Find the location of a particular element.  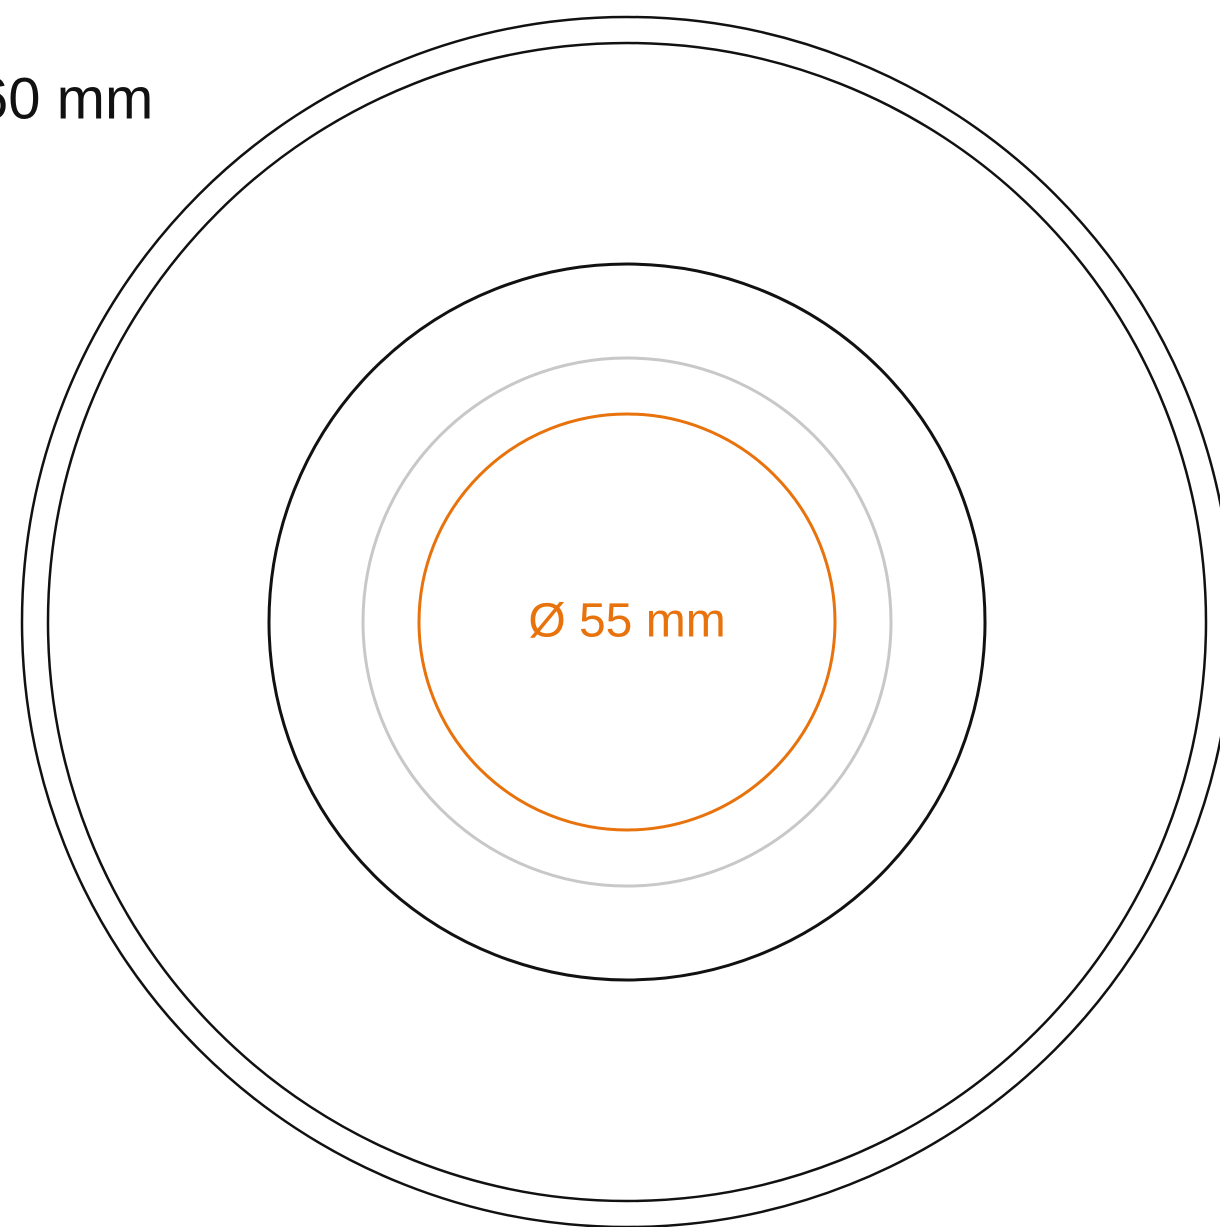

inner-dimension-label: Ø 55 mm is located at coordinates (626, 621).